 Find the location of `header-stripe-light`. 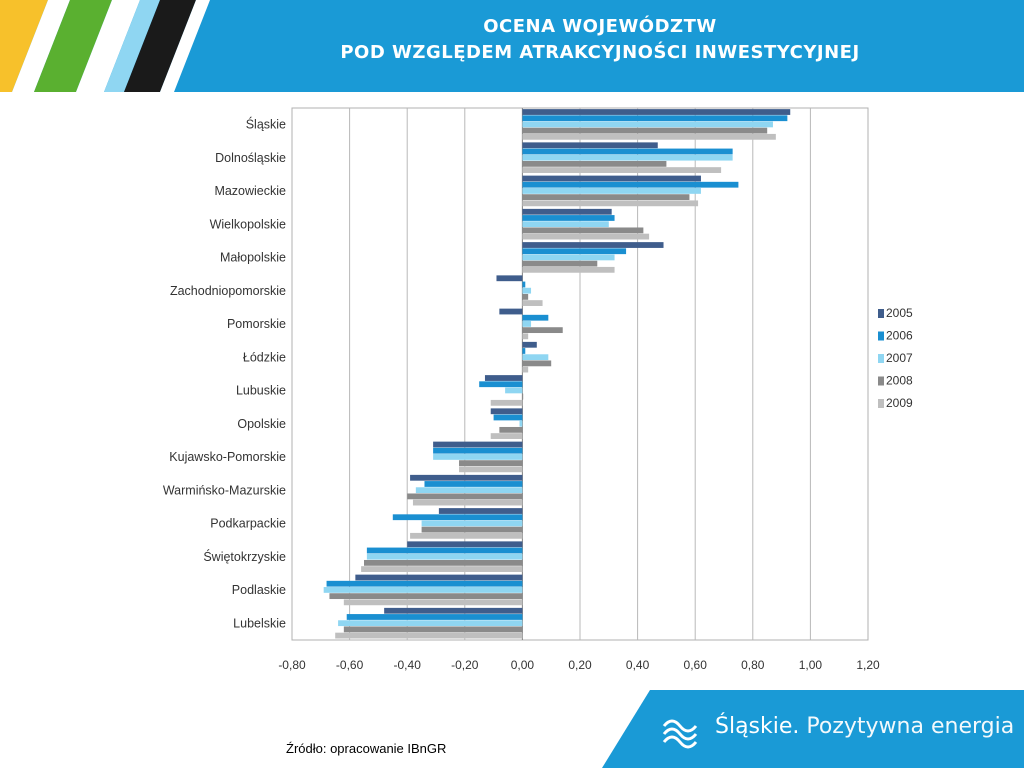

header-stripe-light is located at coordinates (132, 46).